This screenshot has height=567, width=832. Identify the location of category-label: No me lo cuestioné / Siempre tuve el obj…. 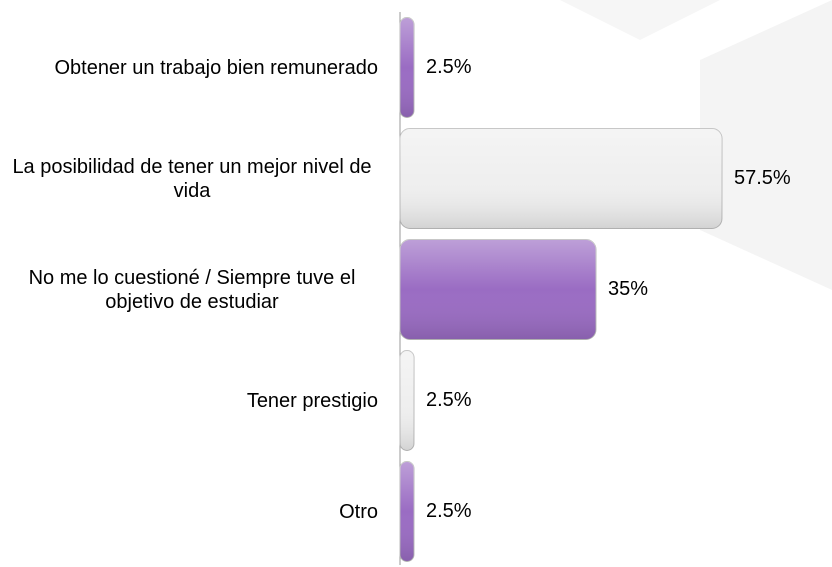
(189, 289).